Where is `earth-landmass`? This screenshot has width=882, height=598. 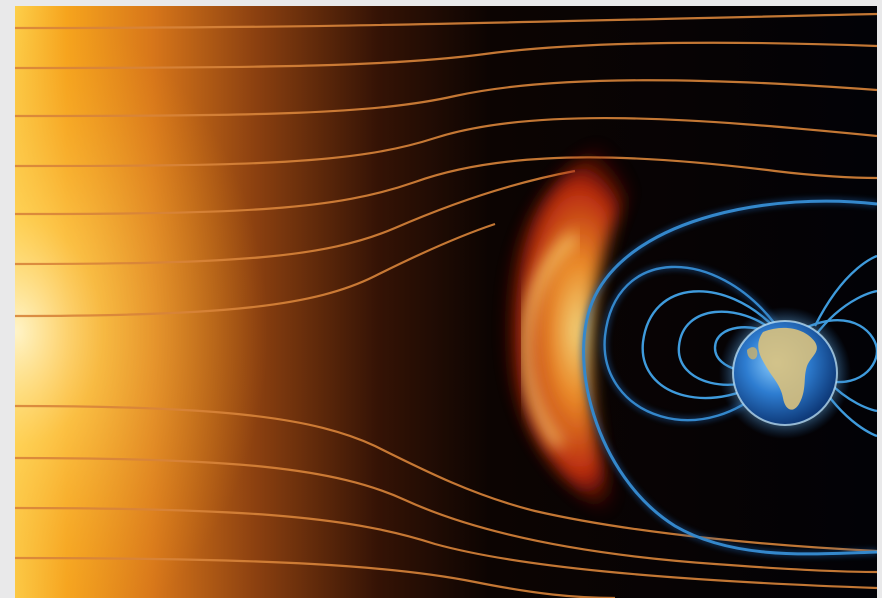
earth-landmass is located at coordinates (787, 368).